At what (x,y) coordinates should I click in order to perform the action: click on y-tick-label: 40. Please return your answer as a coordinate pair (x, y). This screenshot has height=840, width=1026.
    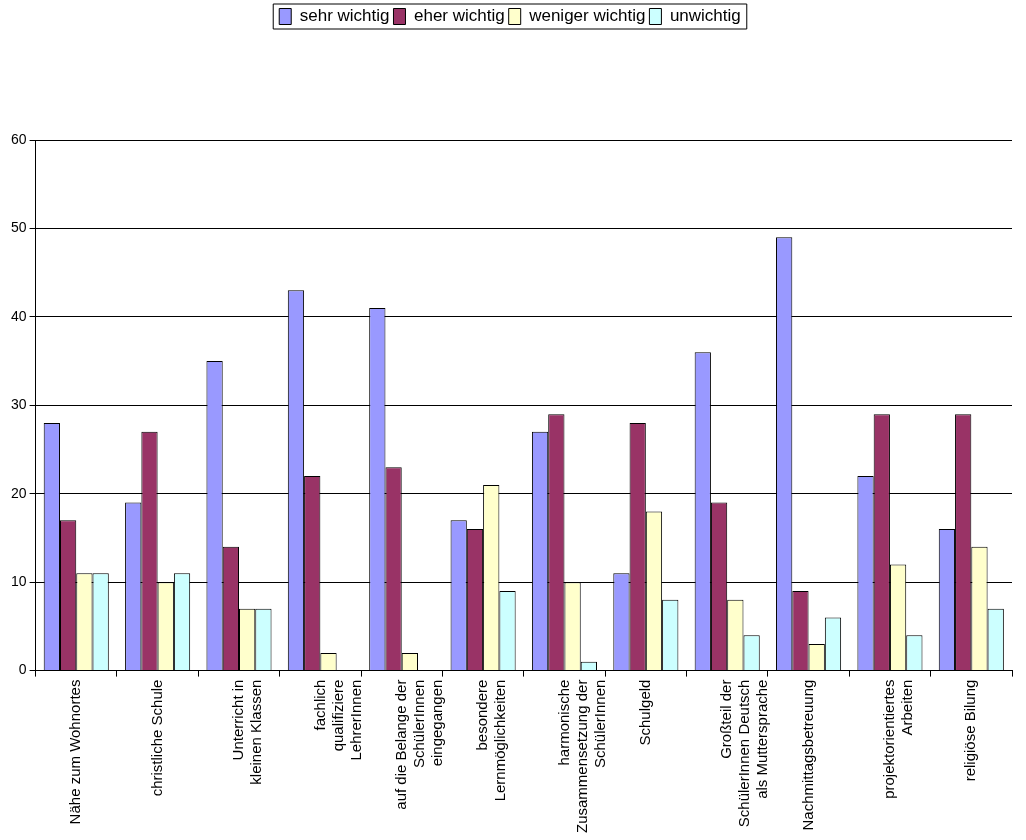
    Looking at the image, I should click on (18, 315).